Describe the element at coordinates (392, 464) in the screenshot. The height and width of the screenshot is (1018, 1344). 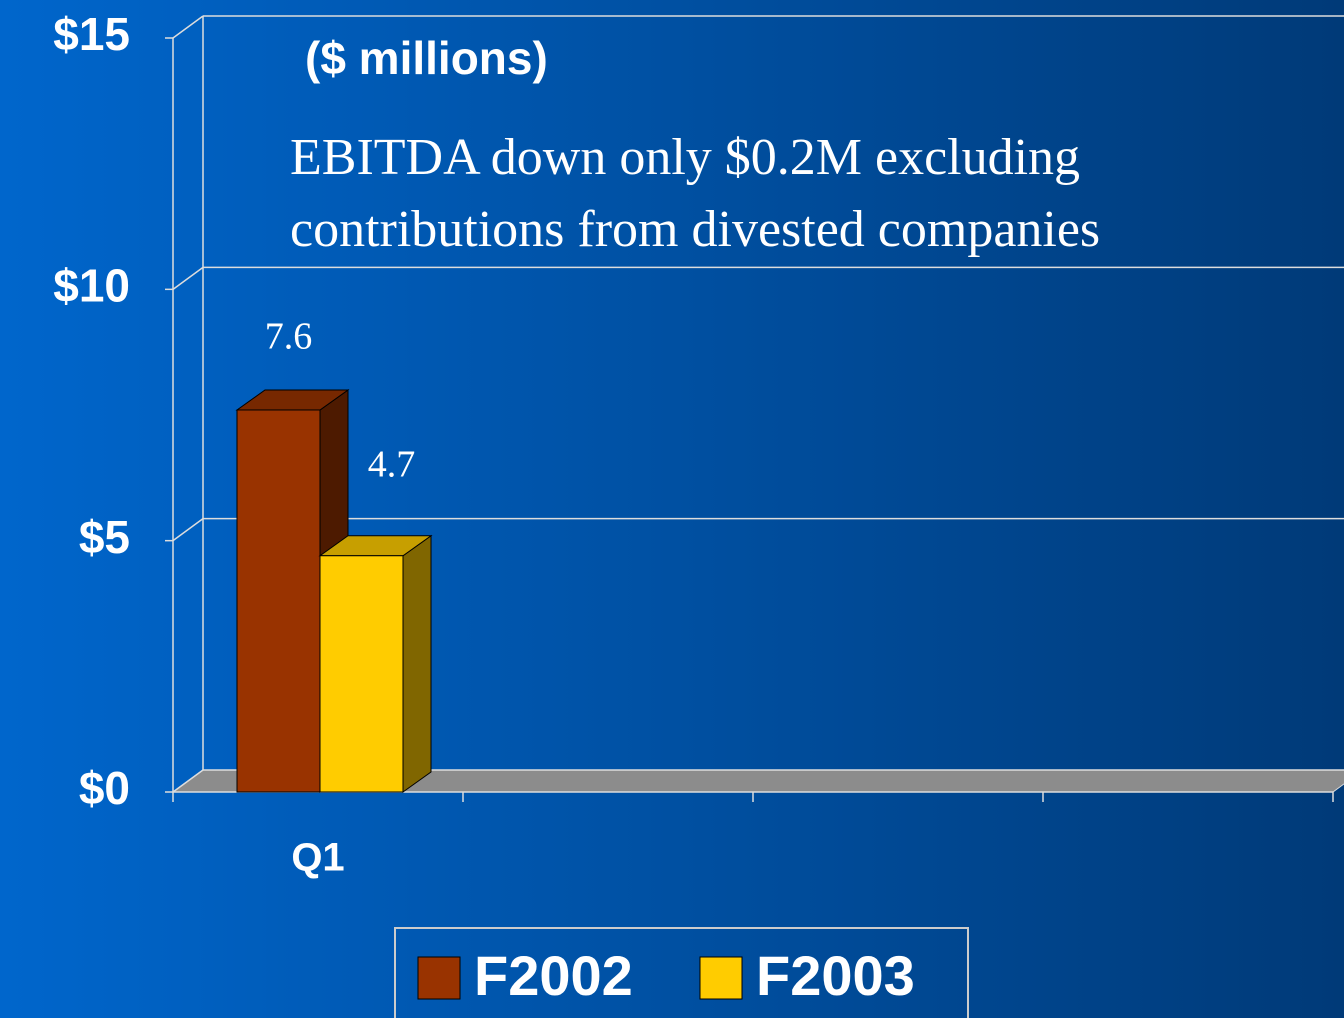
I see `data-label: 4.7` at that location.